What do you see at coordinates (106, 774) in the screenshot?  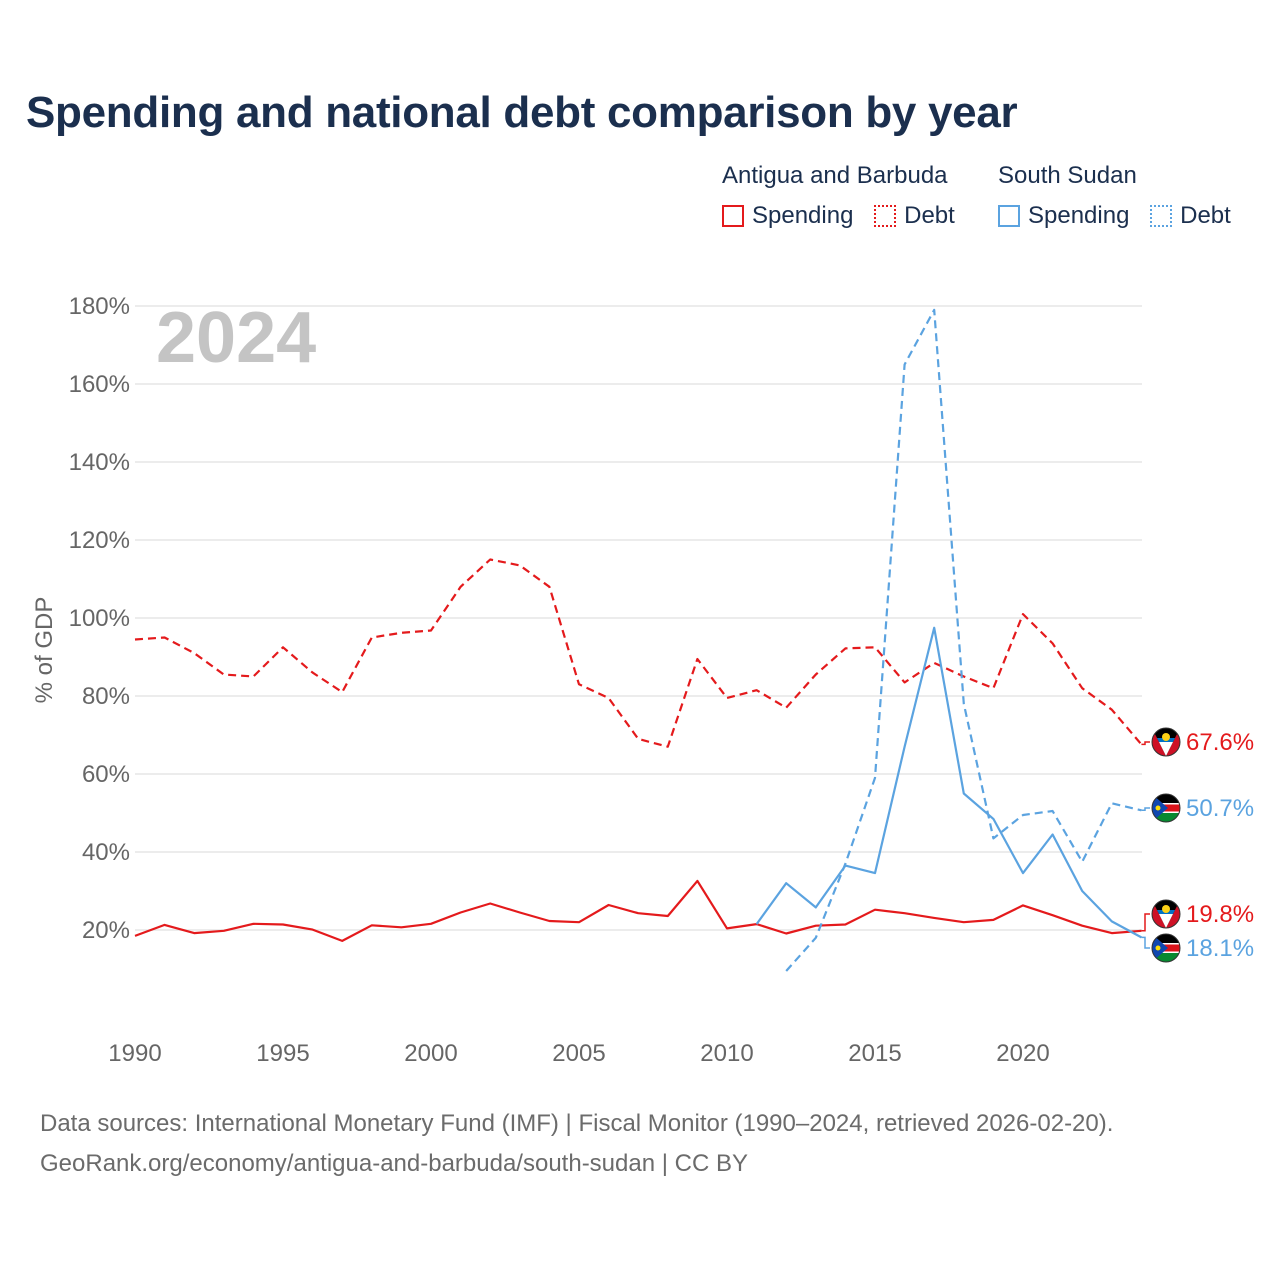 I see `y-tick-label: 60%` at bounding box center [106, 774].